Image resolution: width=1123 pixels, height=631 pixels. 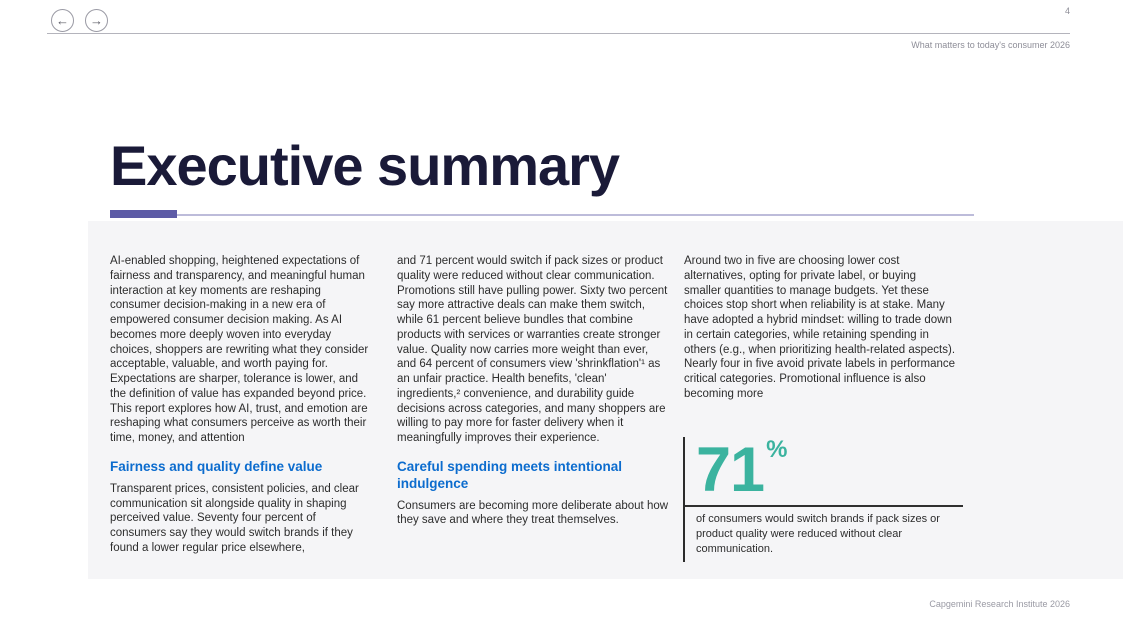 What do you see at coordinates (143, 214) in the screenshot?
I see `title-accent-bar` at bounding box center [143, 214].